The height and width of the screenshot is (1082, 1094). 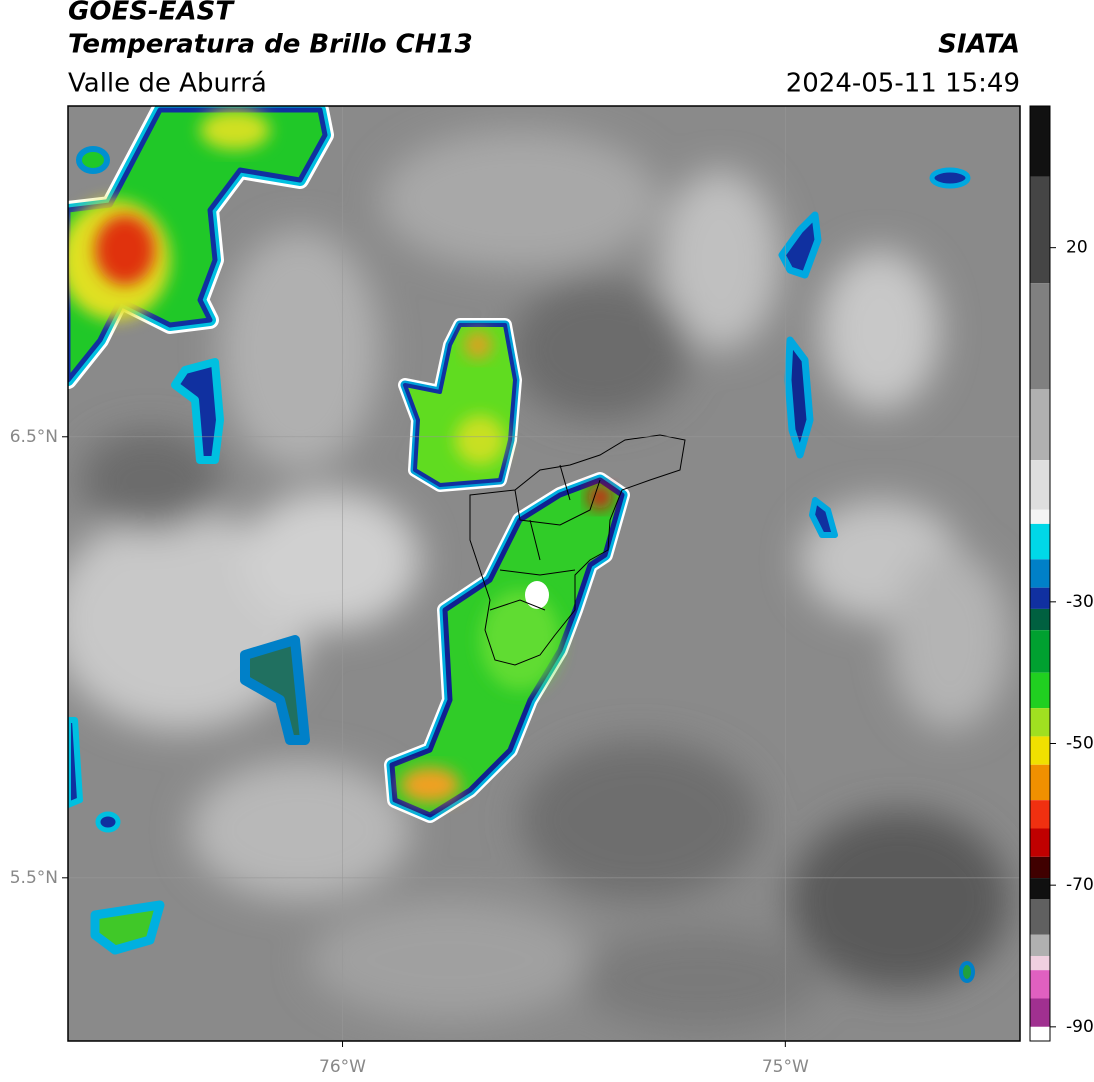 I want to click on valle-de-aburra-boundaries, so click(x=577, y=550).